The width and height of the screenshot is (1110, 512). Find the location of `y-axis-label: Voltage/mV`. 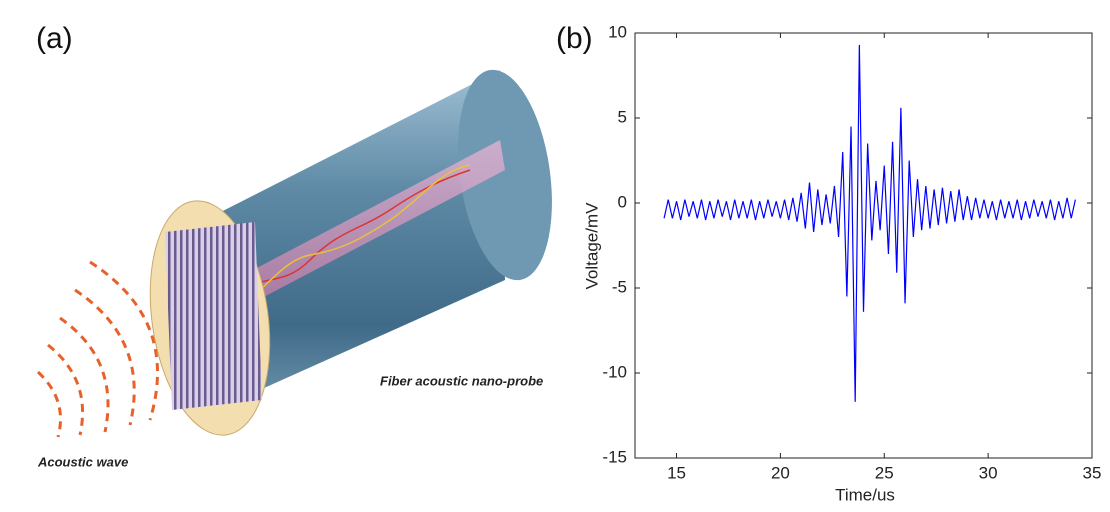

y-axis-label: Voltage/mV is located at coordinates (591, 246).